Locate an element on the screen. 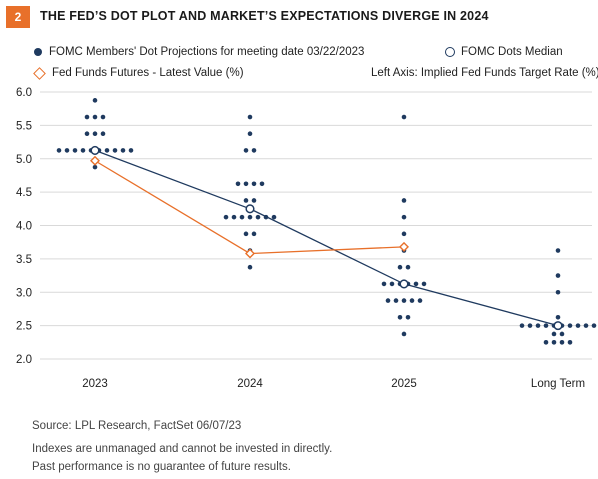  legend-item-futures: Fed Funds Futures - Latest Value (%) is located at coordinates (138, 73).